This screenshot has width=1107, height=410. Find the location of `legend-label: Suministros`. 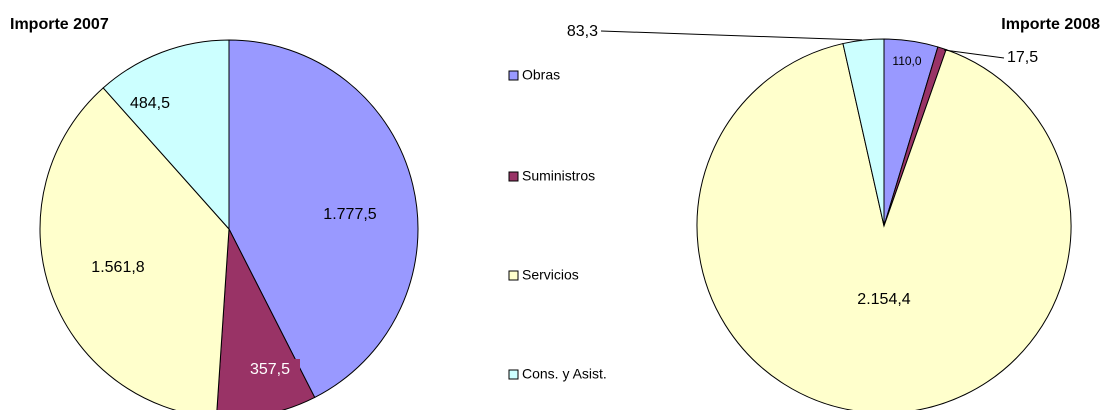

legend-label: Suministros is located at coordinates (558, 176).